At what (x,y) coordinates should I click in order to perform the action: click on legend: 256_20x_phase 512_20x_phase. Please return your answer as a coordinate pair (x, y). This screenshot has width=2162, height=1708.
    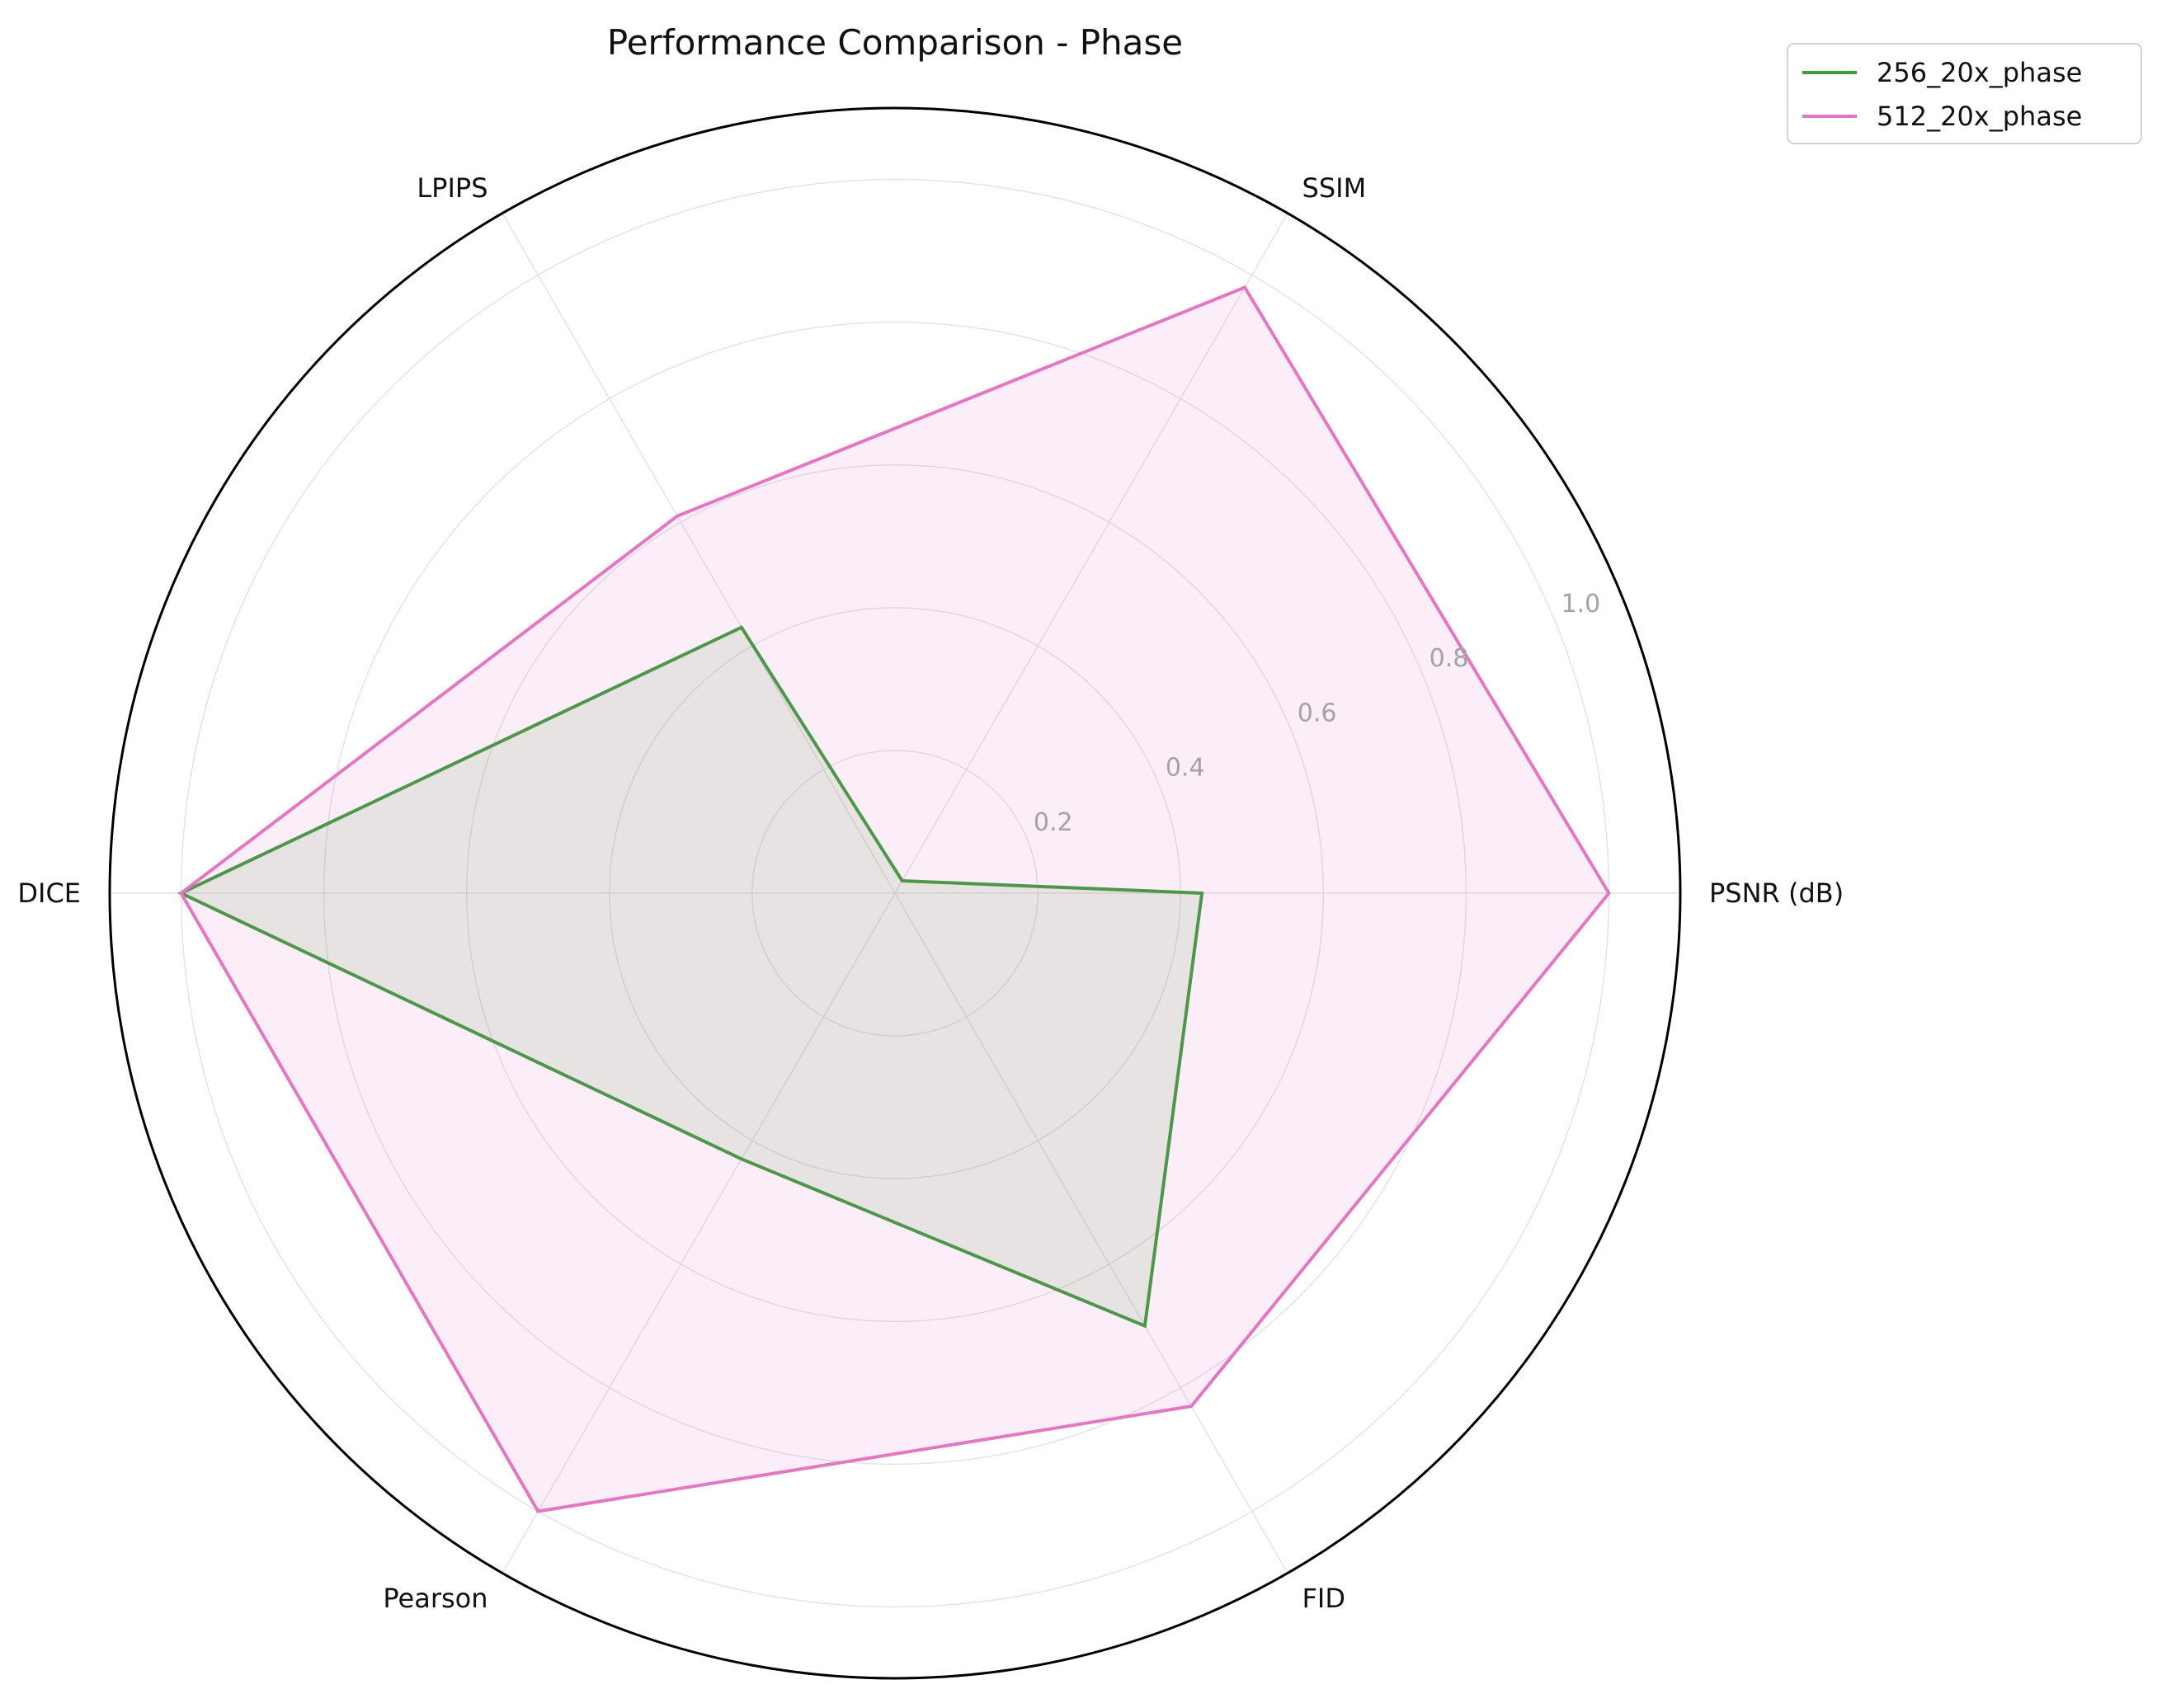
    Looking at the image, I should click on (1964, 94).